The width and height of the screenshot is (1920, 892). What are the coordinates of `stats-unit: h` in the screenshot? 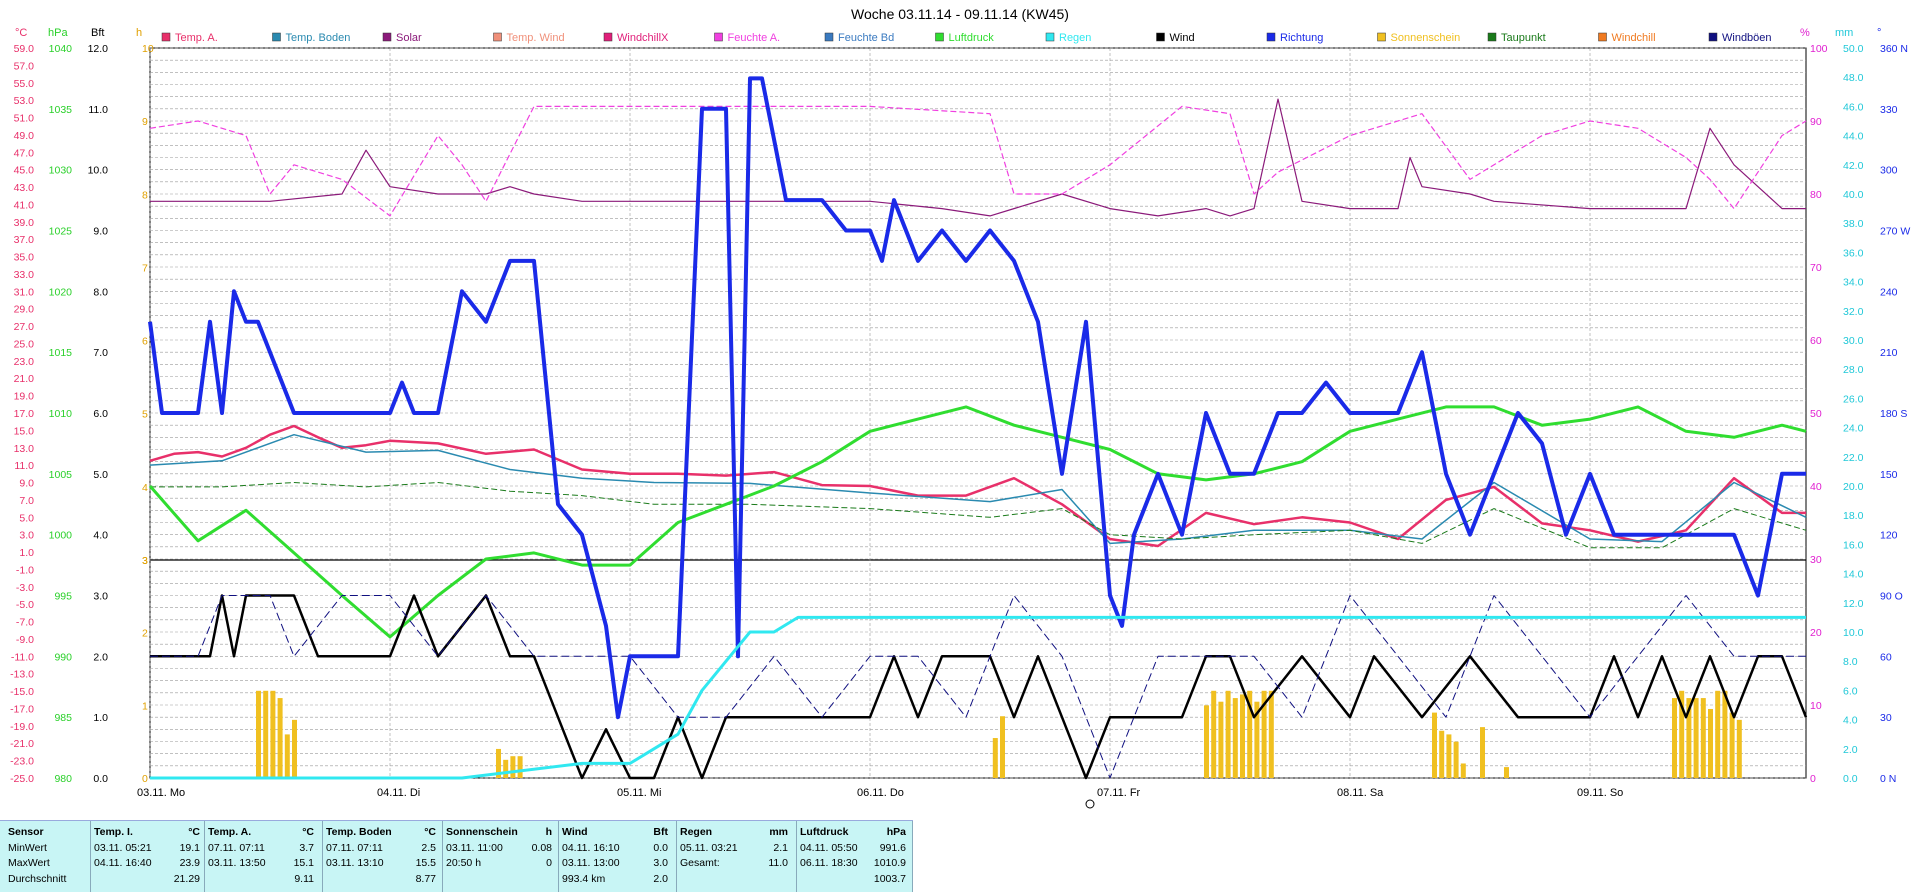 It's located at (548, 832).